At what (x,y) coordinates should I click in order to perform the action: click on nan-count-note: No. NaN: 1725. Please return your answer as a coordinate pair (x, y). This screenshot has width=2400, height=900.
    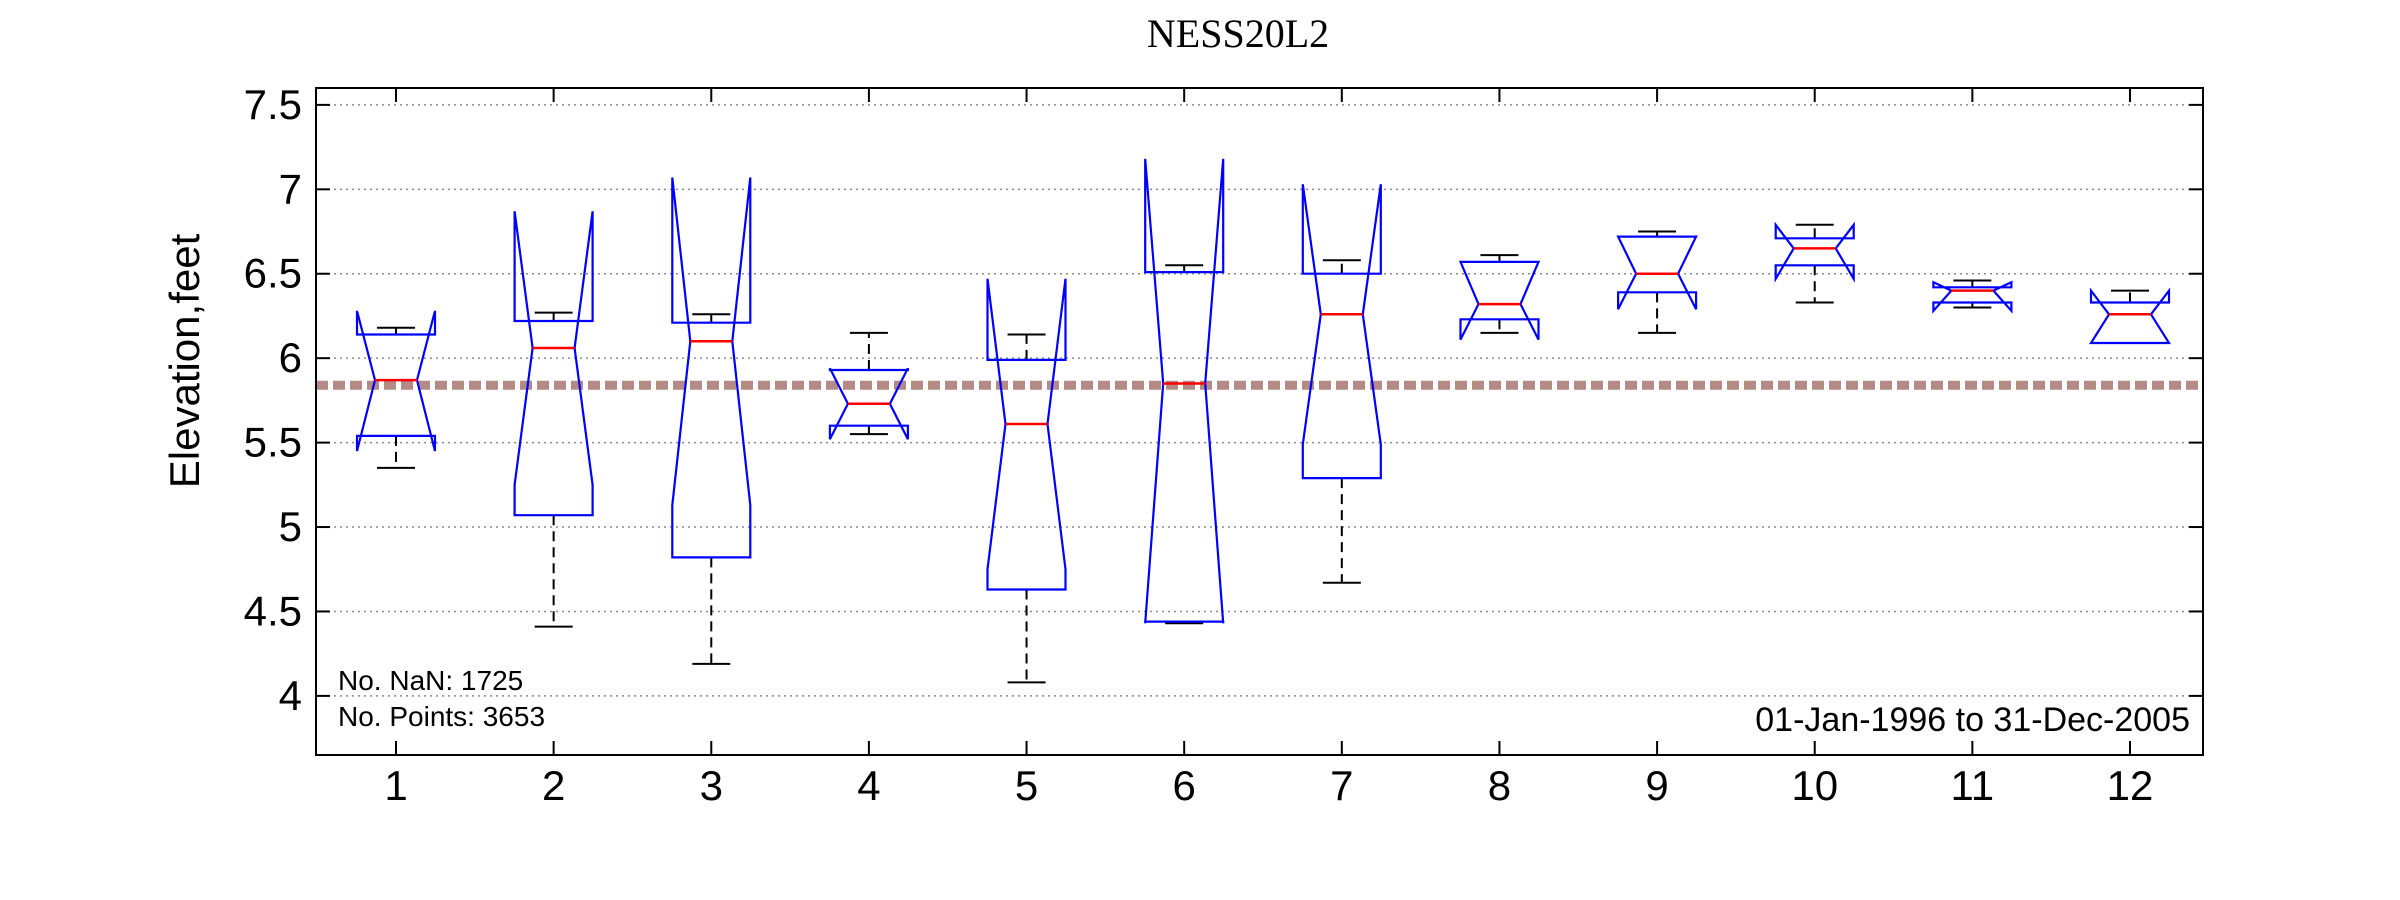
    Looking at the image, I should click on (430, 680).